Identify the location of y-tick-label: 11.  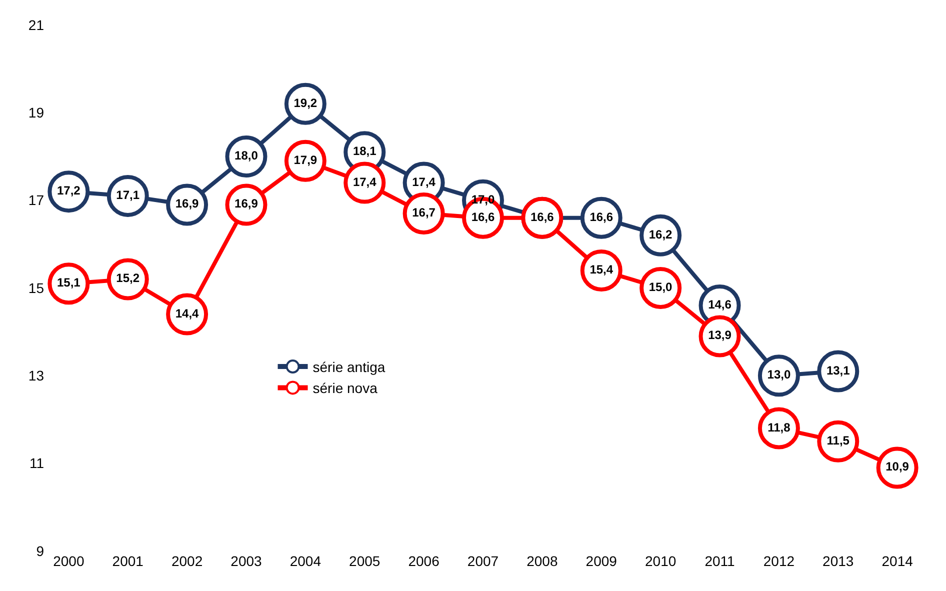
(36, 463).